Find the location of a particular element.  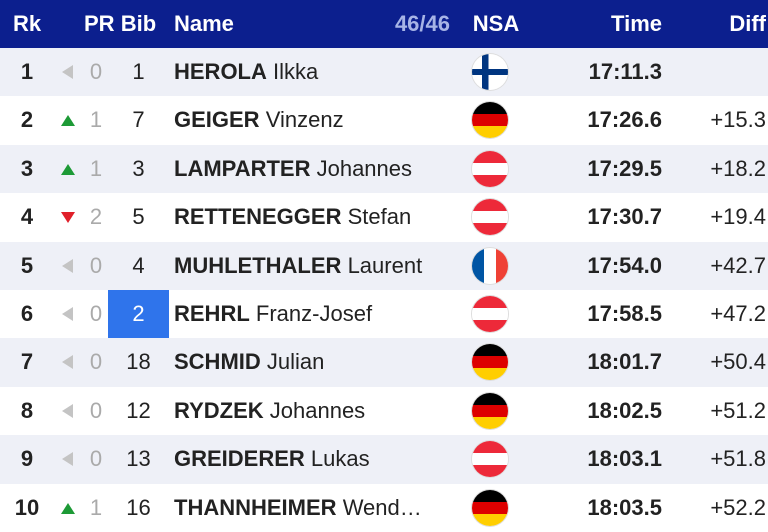

rank: 1 is located at coordinates (27, 71).